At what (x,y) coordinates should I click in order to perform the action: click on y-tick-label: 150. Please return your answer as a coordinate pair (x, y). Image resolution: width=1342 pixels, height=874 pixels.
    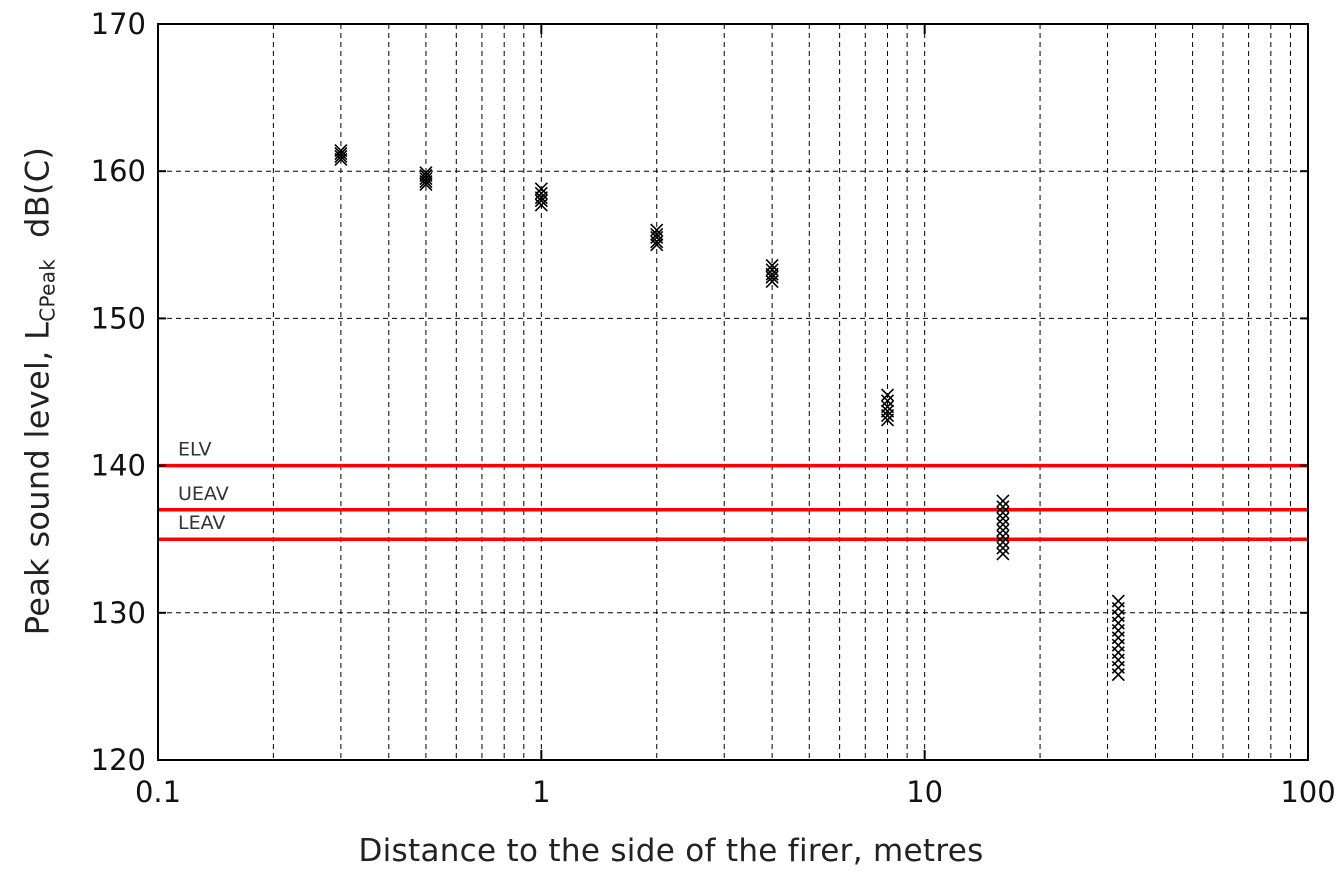
    Looking at the image, I should click on (118, 318).